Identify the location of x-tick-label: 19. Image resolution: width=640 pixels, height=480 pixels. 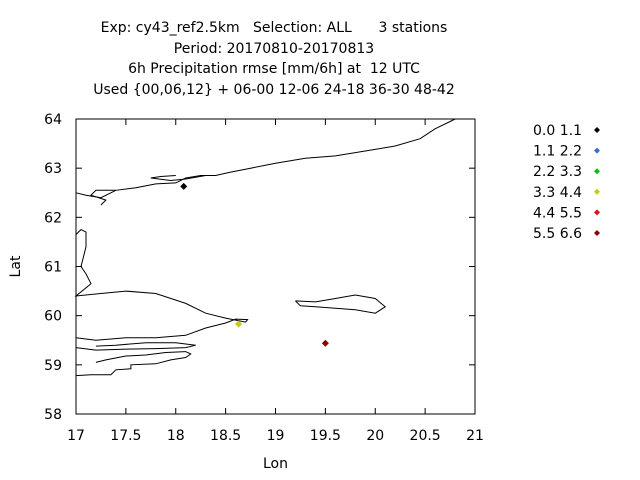
(276, 436).